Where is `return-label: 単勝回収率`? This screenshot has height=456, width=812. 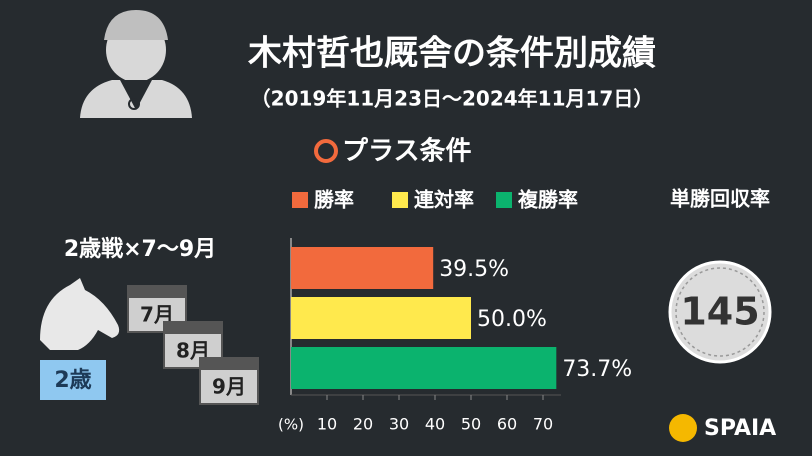 return-label: 単勝回収率 is located at coordinates (720, 199).